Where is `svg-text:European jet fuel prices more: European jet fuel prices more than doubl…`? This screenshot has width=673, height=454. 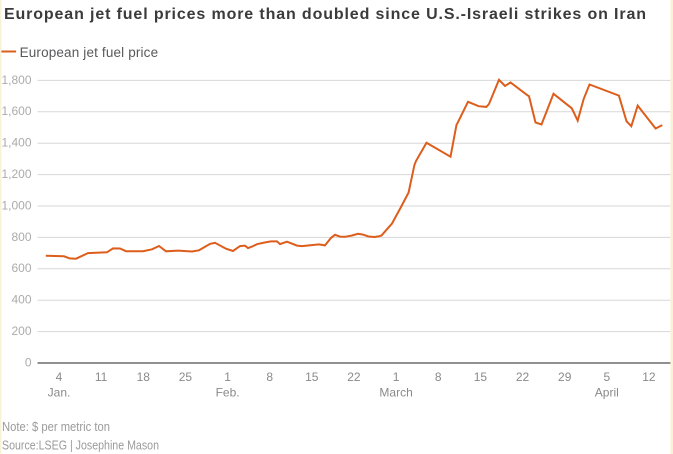
svg-text:European jet fuel prices more: European jet fuel prices more than doubl… is located at coordinates (325, 14).